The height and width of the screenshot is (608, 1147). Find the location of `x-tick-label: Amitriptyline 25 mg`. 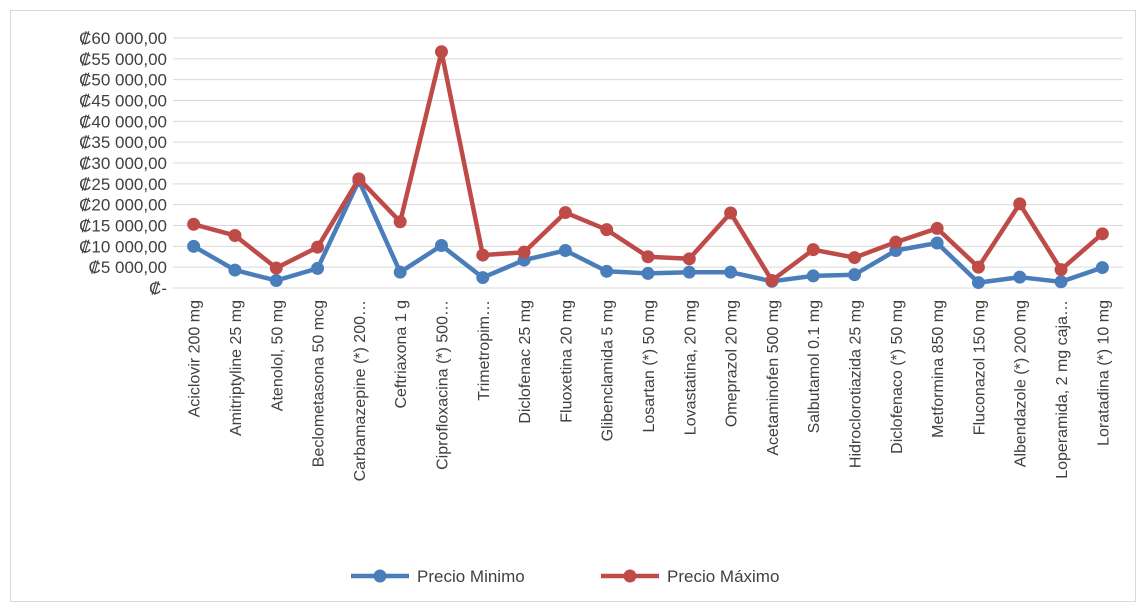

x-tick-label: Amitriptyline 25 mg is located at coordinates (236, 368).